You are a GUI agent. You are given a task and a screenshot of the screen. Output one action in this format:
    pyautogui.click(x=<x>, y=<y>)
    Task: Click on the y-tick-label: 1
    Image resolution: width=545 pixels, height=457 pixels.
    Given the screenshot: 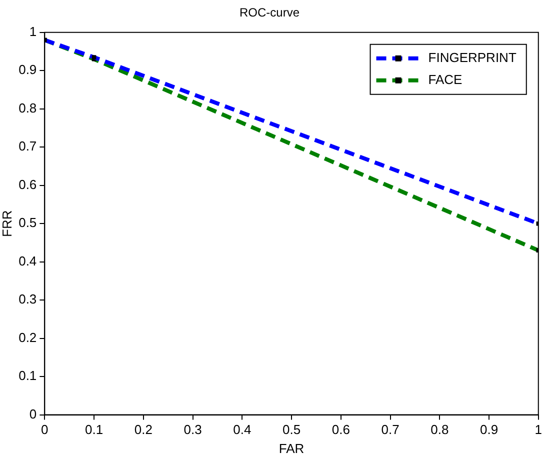 What is the action you would take?
    pyautogui.click(x=33, y=31)
    